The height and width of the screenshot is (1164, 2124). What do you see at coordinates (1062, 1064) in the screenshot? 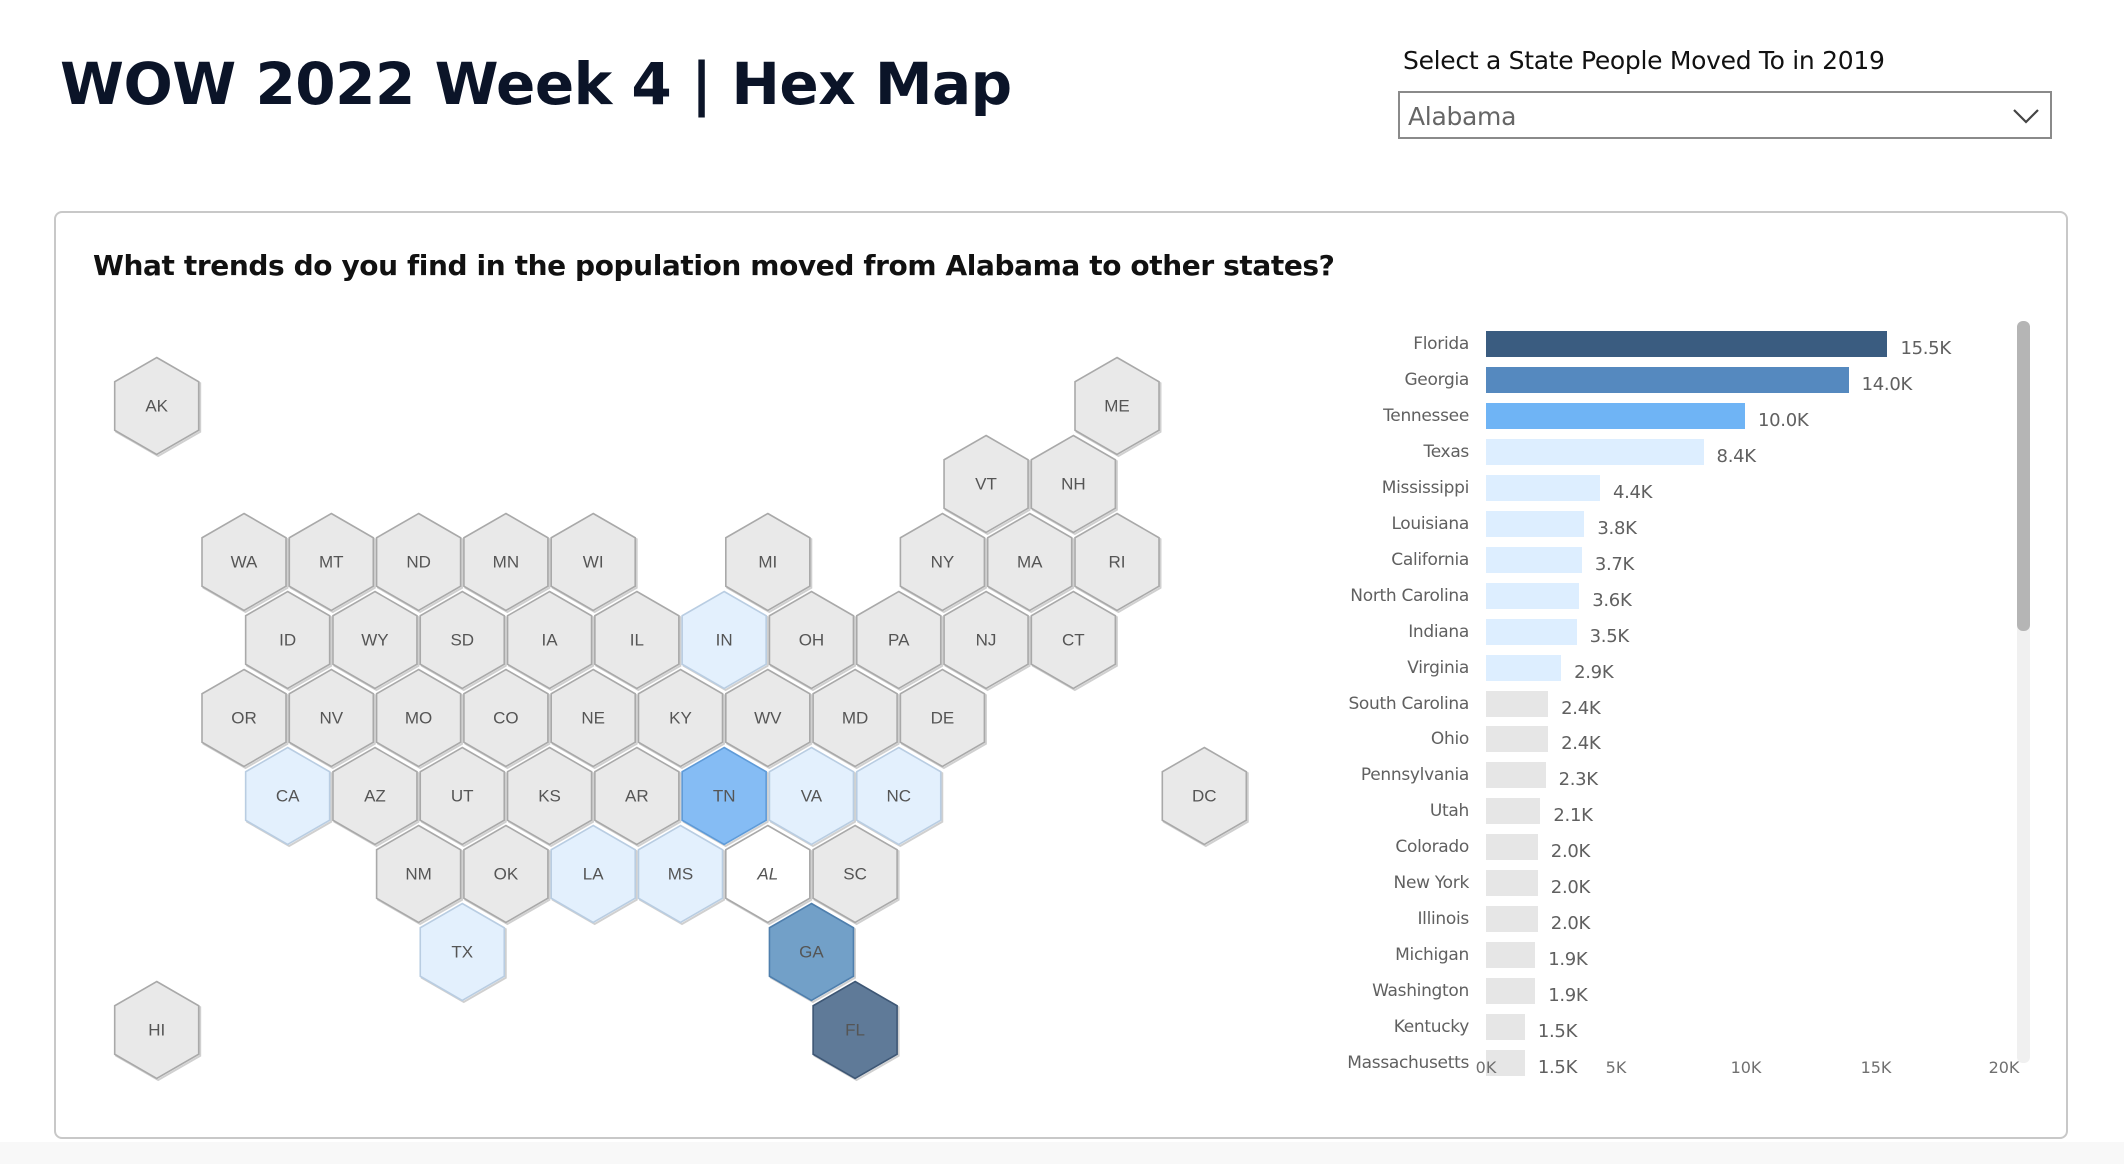
I see `bar-row: Massachusetts 1.5K` at bounding box center [1062, 1064].